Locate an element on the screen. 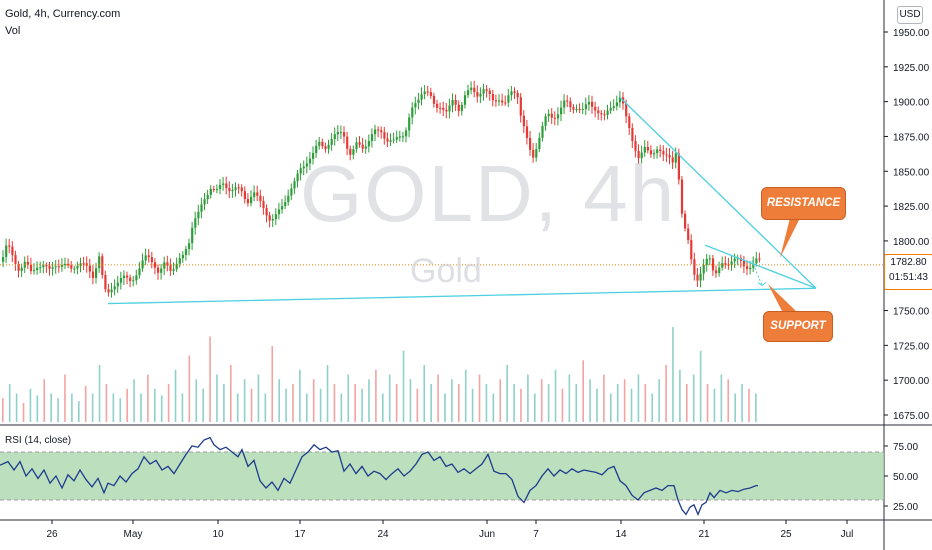 The width and height of the screenshot is (932, 550). support-callout: SUPPORT is located at coordinates (798, 326).